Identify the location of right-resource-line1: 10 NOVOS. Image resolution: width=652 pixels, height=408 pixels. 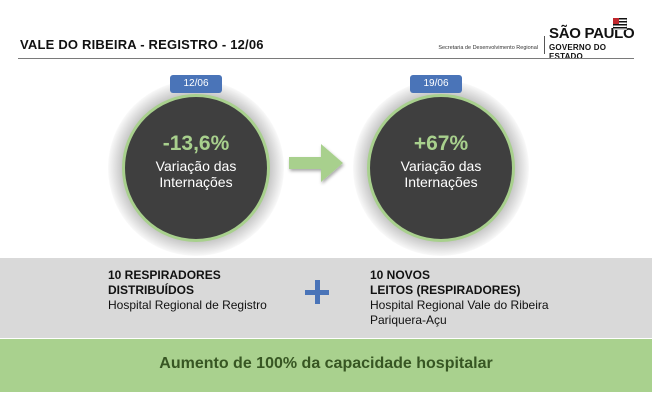
(400, 275).